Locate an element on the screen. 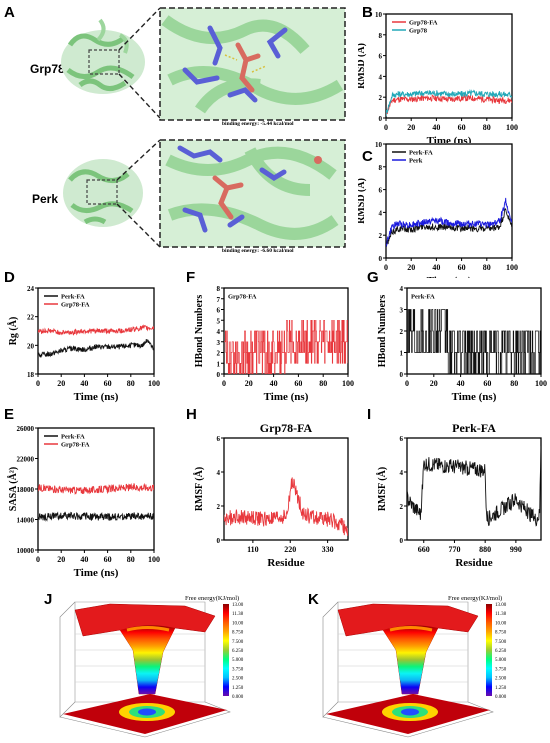  fel-colorbar-title: Free energy(KJ/mol) is located at coordinates (212, 598).